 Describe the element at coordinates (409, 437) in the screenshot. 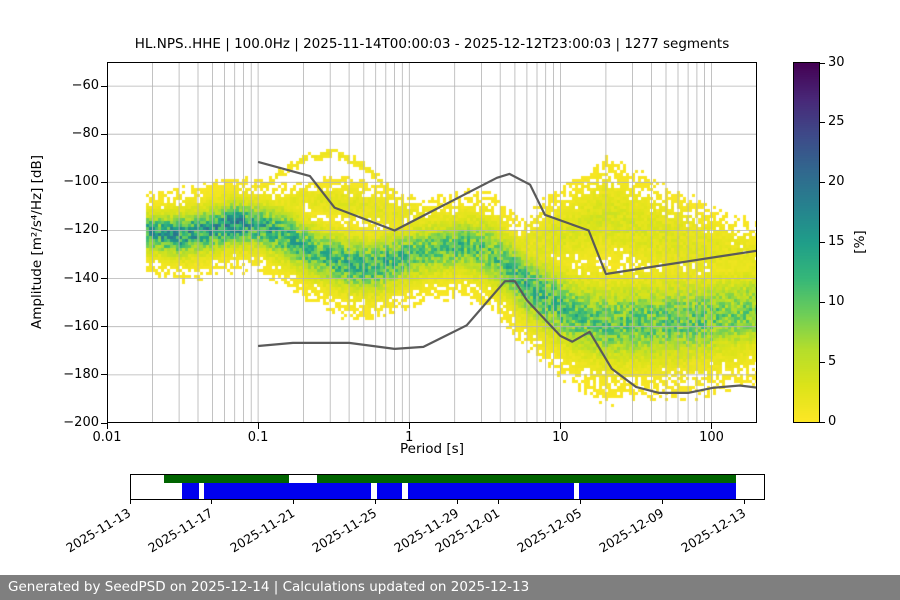

I see `x-tick-label: 1` at that location.